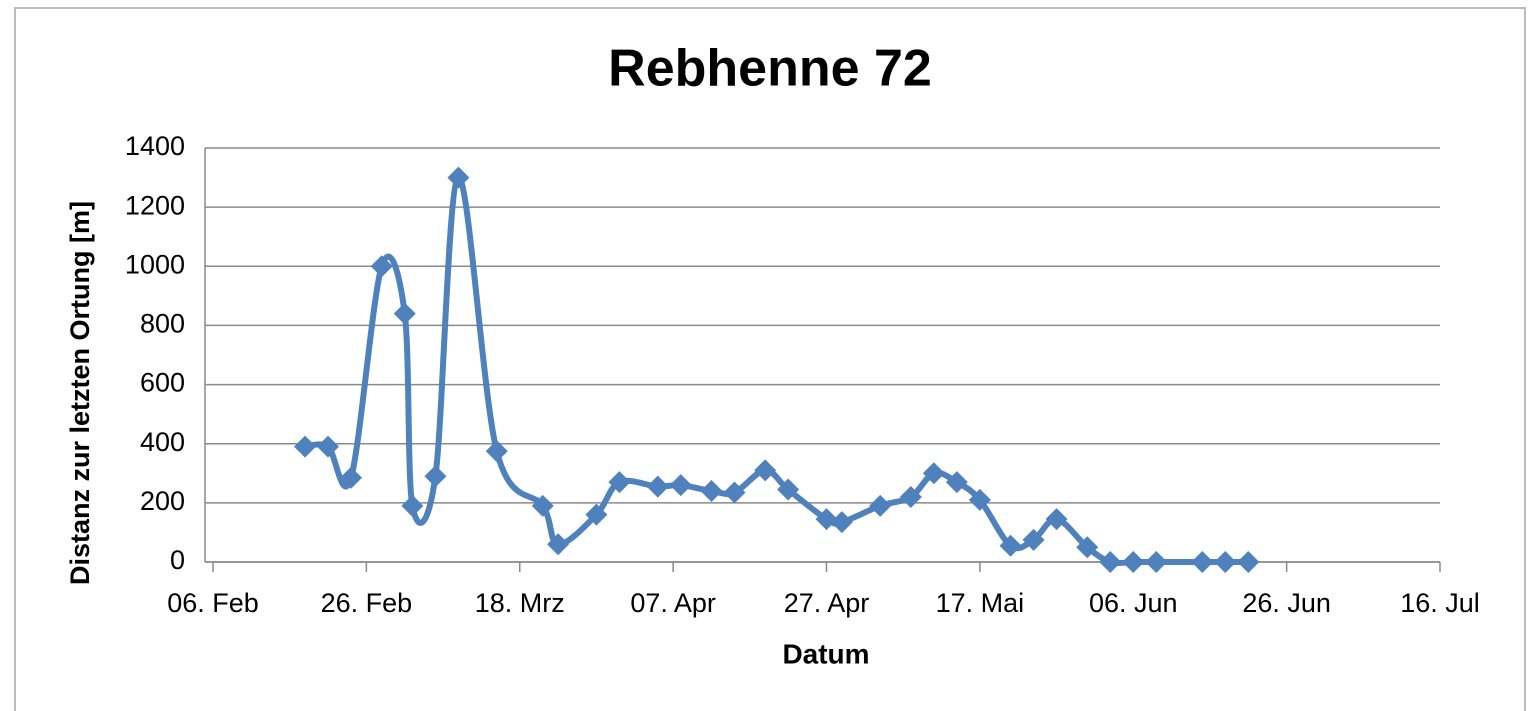 This screenshot has width=1531, height=711. Describe the element at coordinates (1133, 603) in the screenshot. I see `x-tick-label: 06. Jun` at that location.